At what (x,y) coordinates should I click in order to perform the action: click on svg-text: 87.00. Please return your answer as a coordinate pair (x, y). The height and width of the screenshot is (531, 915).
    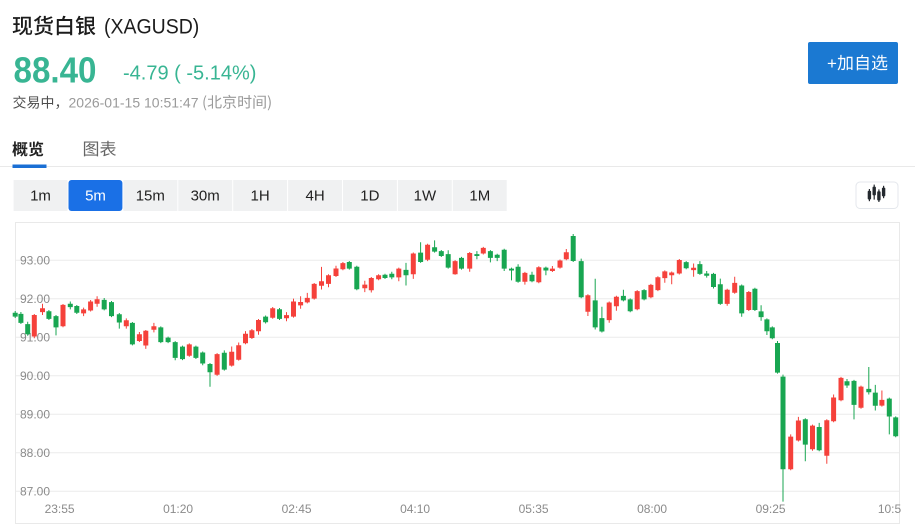
    Looking at the image, I should click on (35, 491).